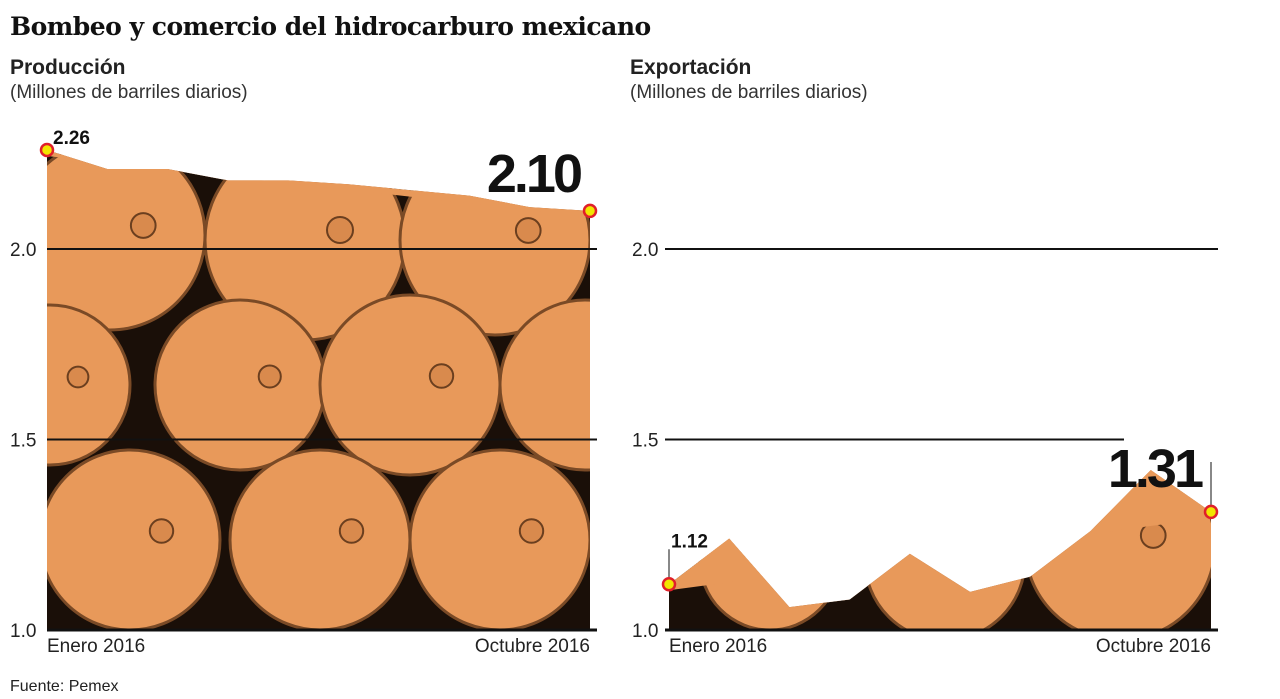 This screenshot has height=699, width=1280. What do you see at coordinates (71, 138) in the screenshot?
I see `start-value-label: 2.26` at bounding box center [71, 138].